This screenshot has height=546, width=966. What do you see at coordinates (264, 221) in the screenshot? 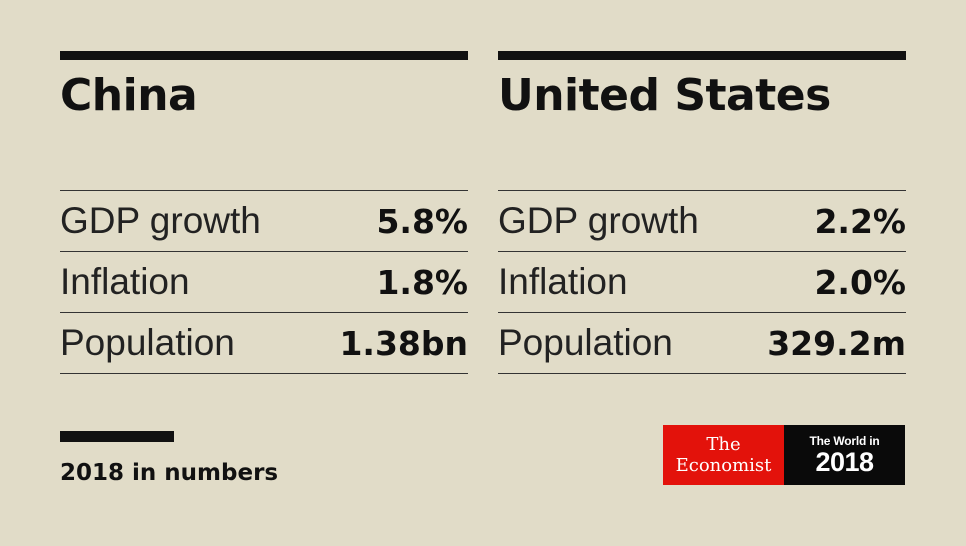
I see `china-gdp-growth-row: GDP growth 5.8%` at bounding box center [264, 221].